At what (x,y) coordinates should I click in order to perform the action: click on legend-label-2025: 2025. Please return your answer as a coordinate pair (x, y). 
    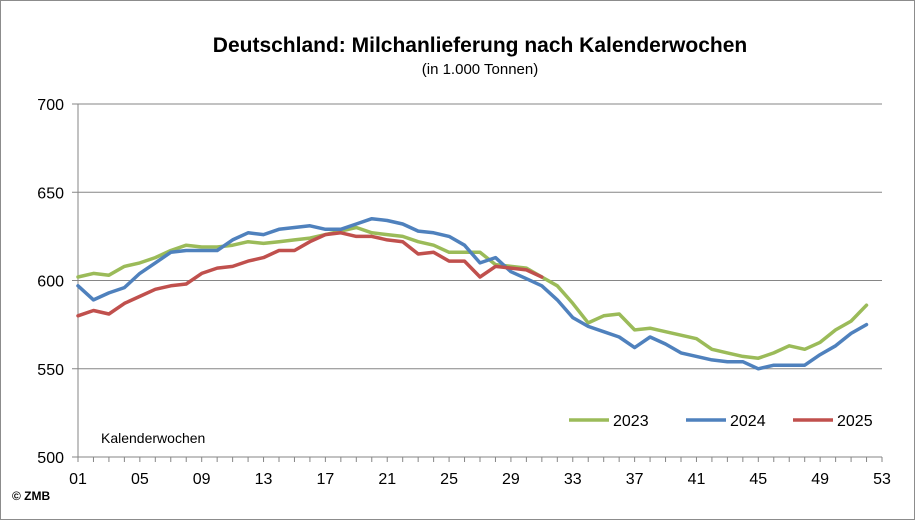
    Looking at the image, I should click on (855, 421).